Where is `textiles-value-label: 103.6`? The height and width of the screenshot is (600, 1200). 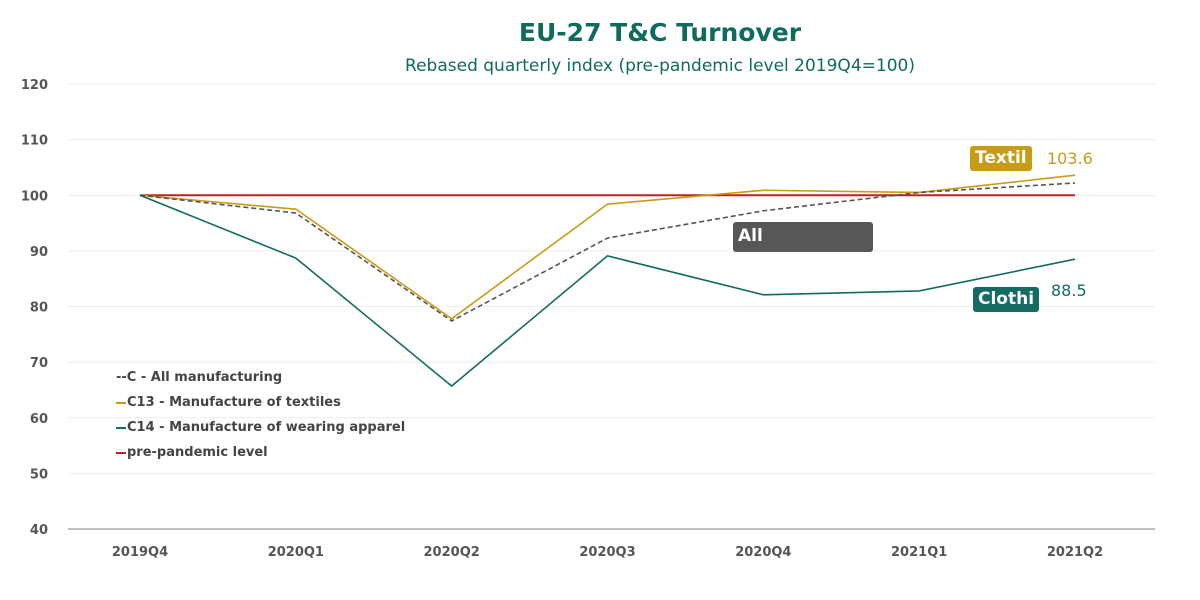 textiles-value-label: 103.6 is located at coordinates (1070, 158).